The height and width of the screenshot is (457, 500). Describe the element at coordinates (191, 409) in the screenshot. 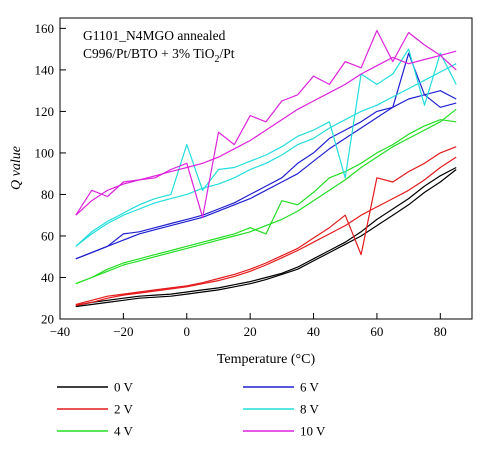

I see `legend: 0 V 2 V 4 V 6 V 8 V 10 V` at that location.